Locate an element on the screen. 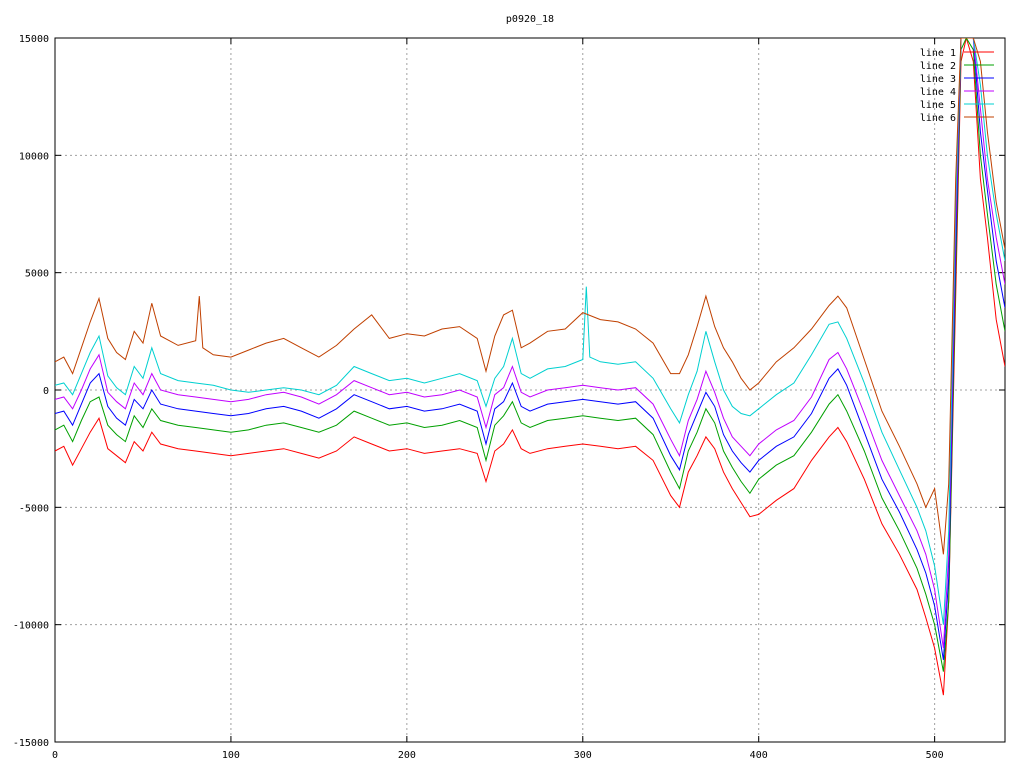 The height and width of the screenshot is (768, 1024). y-tick-label: 10000 is located at coordinates (34, 156).